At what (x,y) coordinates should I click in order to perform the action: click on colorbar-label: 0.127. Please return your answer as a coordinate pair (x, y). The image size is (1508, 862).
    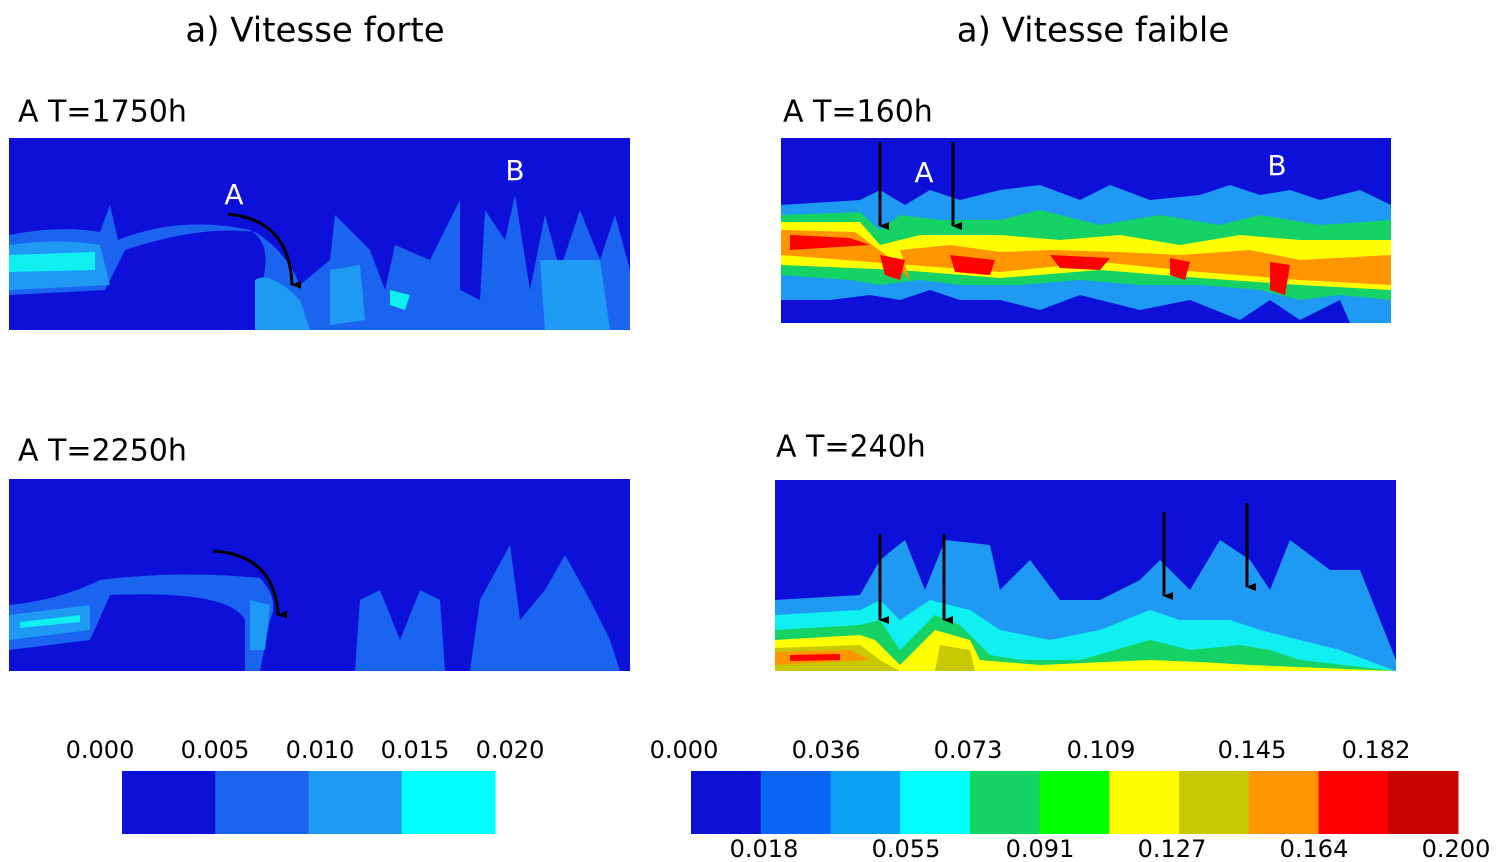
    Looking at the image, I should click on (1172, 848).